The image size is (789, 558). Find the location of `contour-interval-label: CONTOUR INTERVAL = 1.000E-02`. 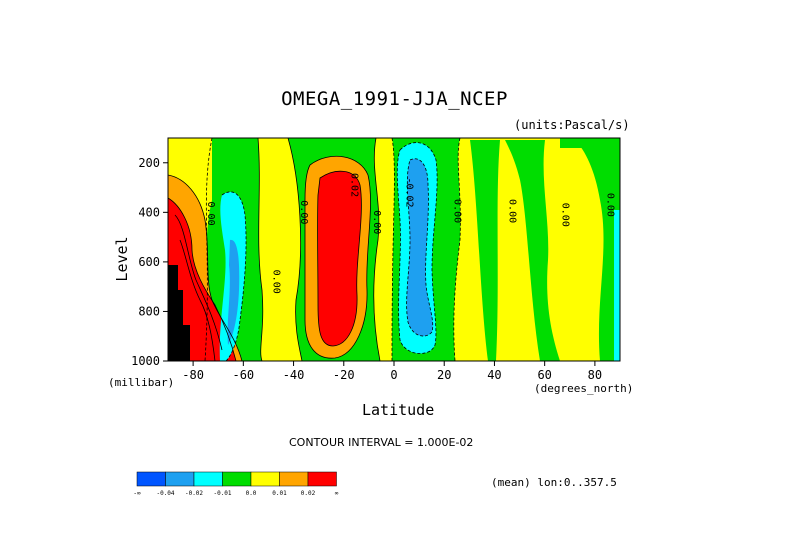

contour-interval-label: CONTOUR INTERVAL = 1.000E-02 is located at coordinates (381, 442).